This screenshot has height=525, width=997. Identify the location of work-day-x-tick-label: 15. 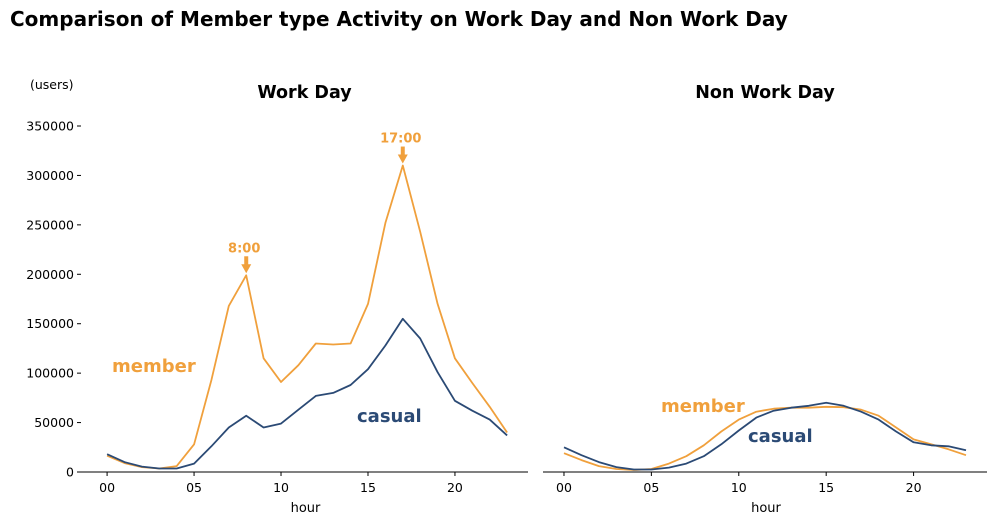
(368, 487).